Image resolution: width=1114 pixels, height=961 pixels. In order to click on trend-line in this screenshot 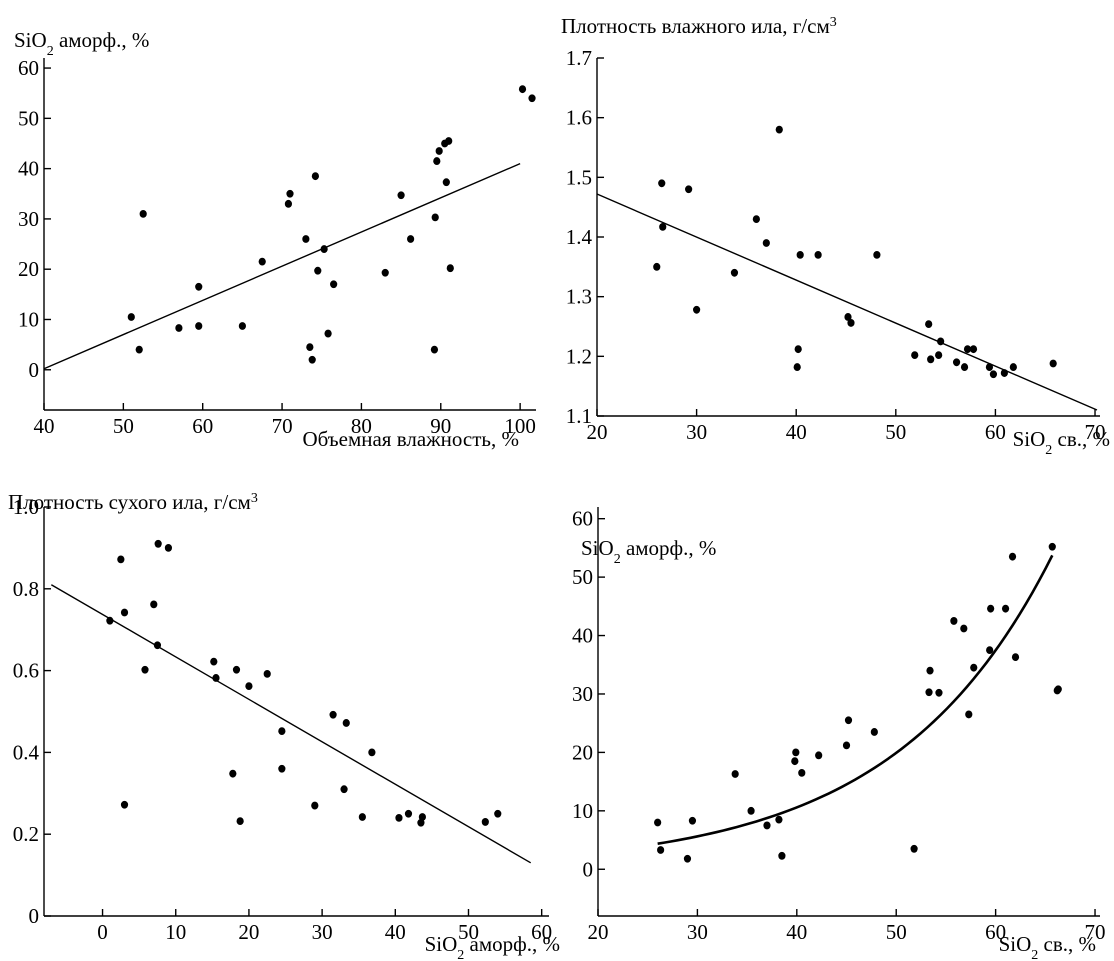, I will do `click(291, 724)`.